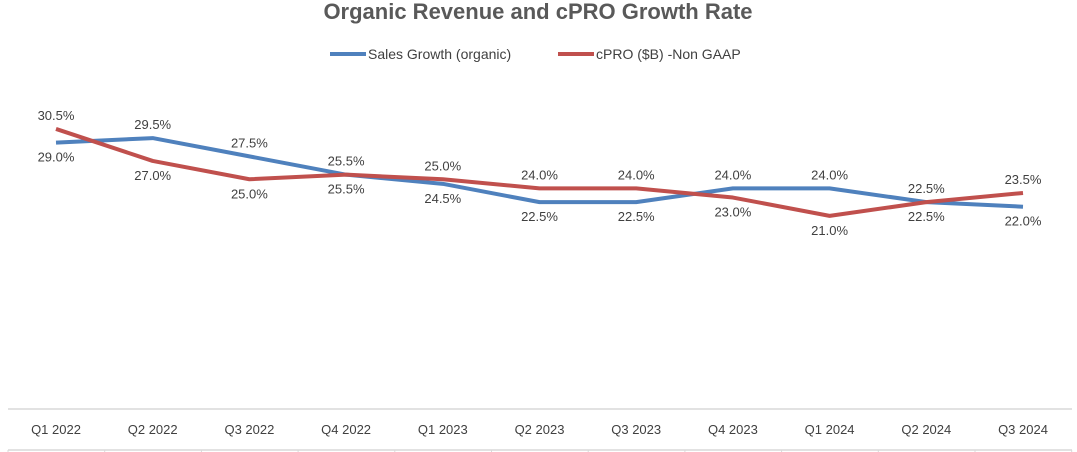 Image resolution: width=1077 pixels, height=452 pixels. What do you see at coordinates (153, 429) in the screenshot?
I see `x-tick-label: Q2 2022` at bounding box center [153, 429].